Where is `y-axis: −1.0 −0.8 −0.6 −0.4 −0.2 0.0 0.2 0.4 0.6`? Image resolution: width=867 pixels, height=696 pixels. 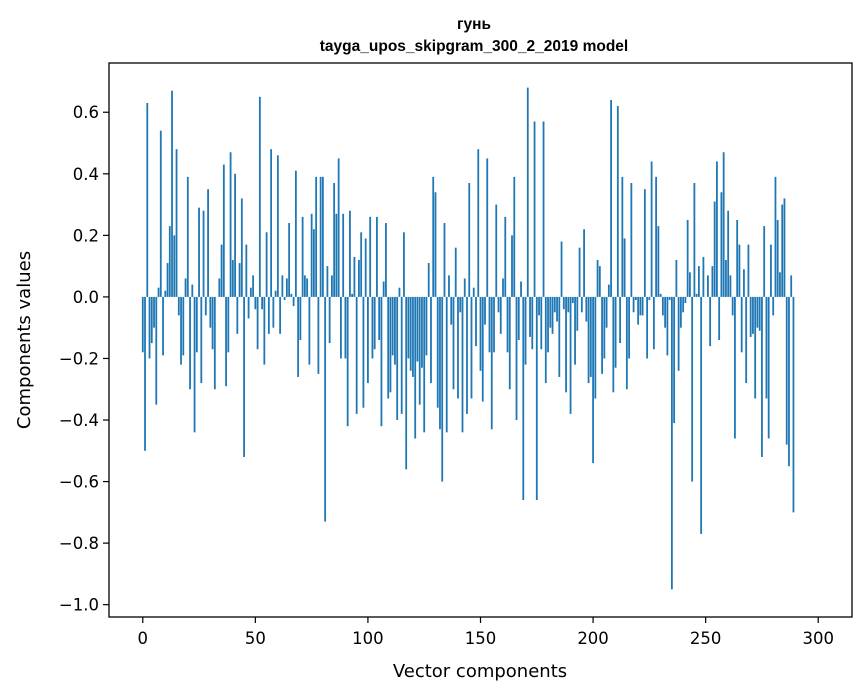 y-axis: −1.0 −0.8 −0.6 −0.4 −0.2 0.0 0.2 0.4 0.6 is located at coordinates (84, 359).